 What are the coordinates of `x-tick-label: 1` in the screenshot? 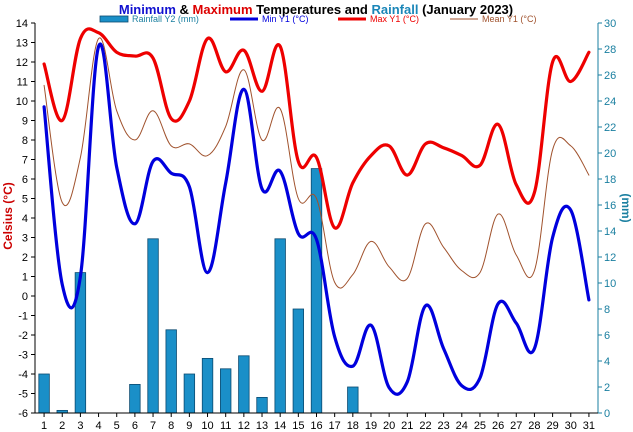 It's located at (44, 426).